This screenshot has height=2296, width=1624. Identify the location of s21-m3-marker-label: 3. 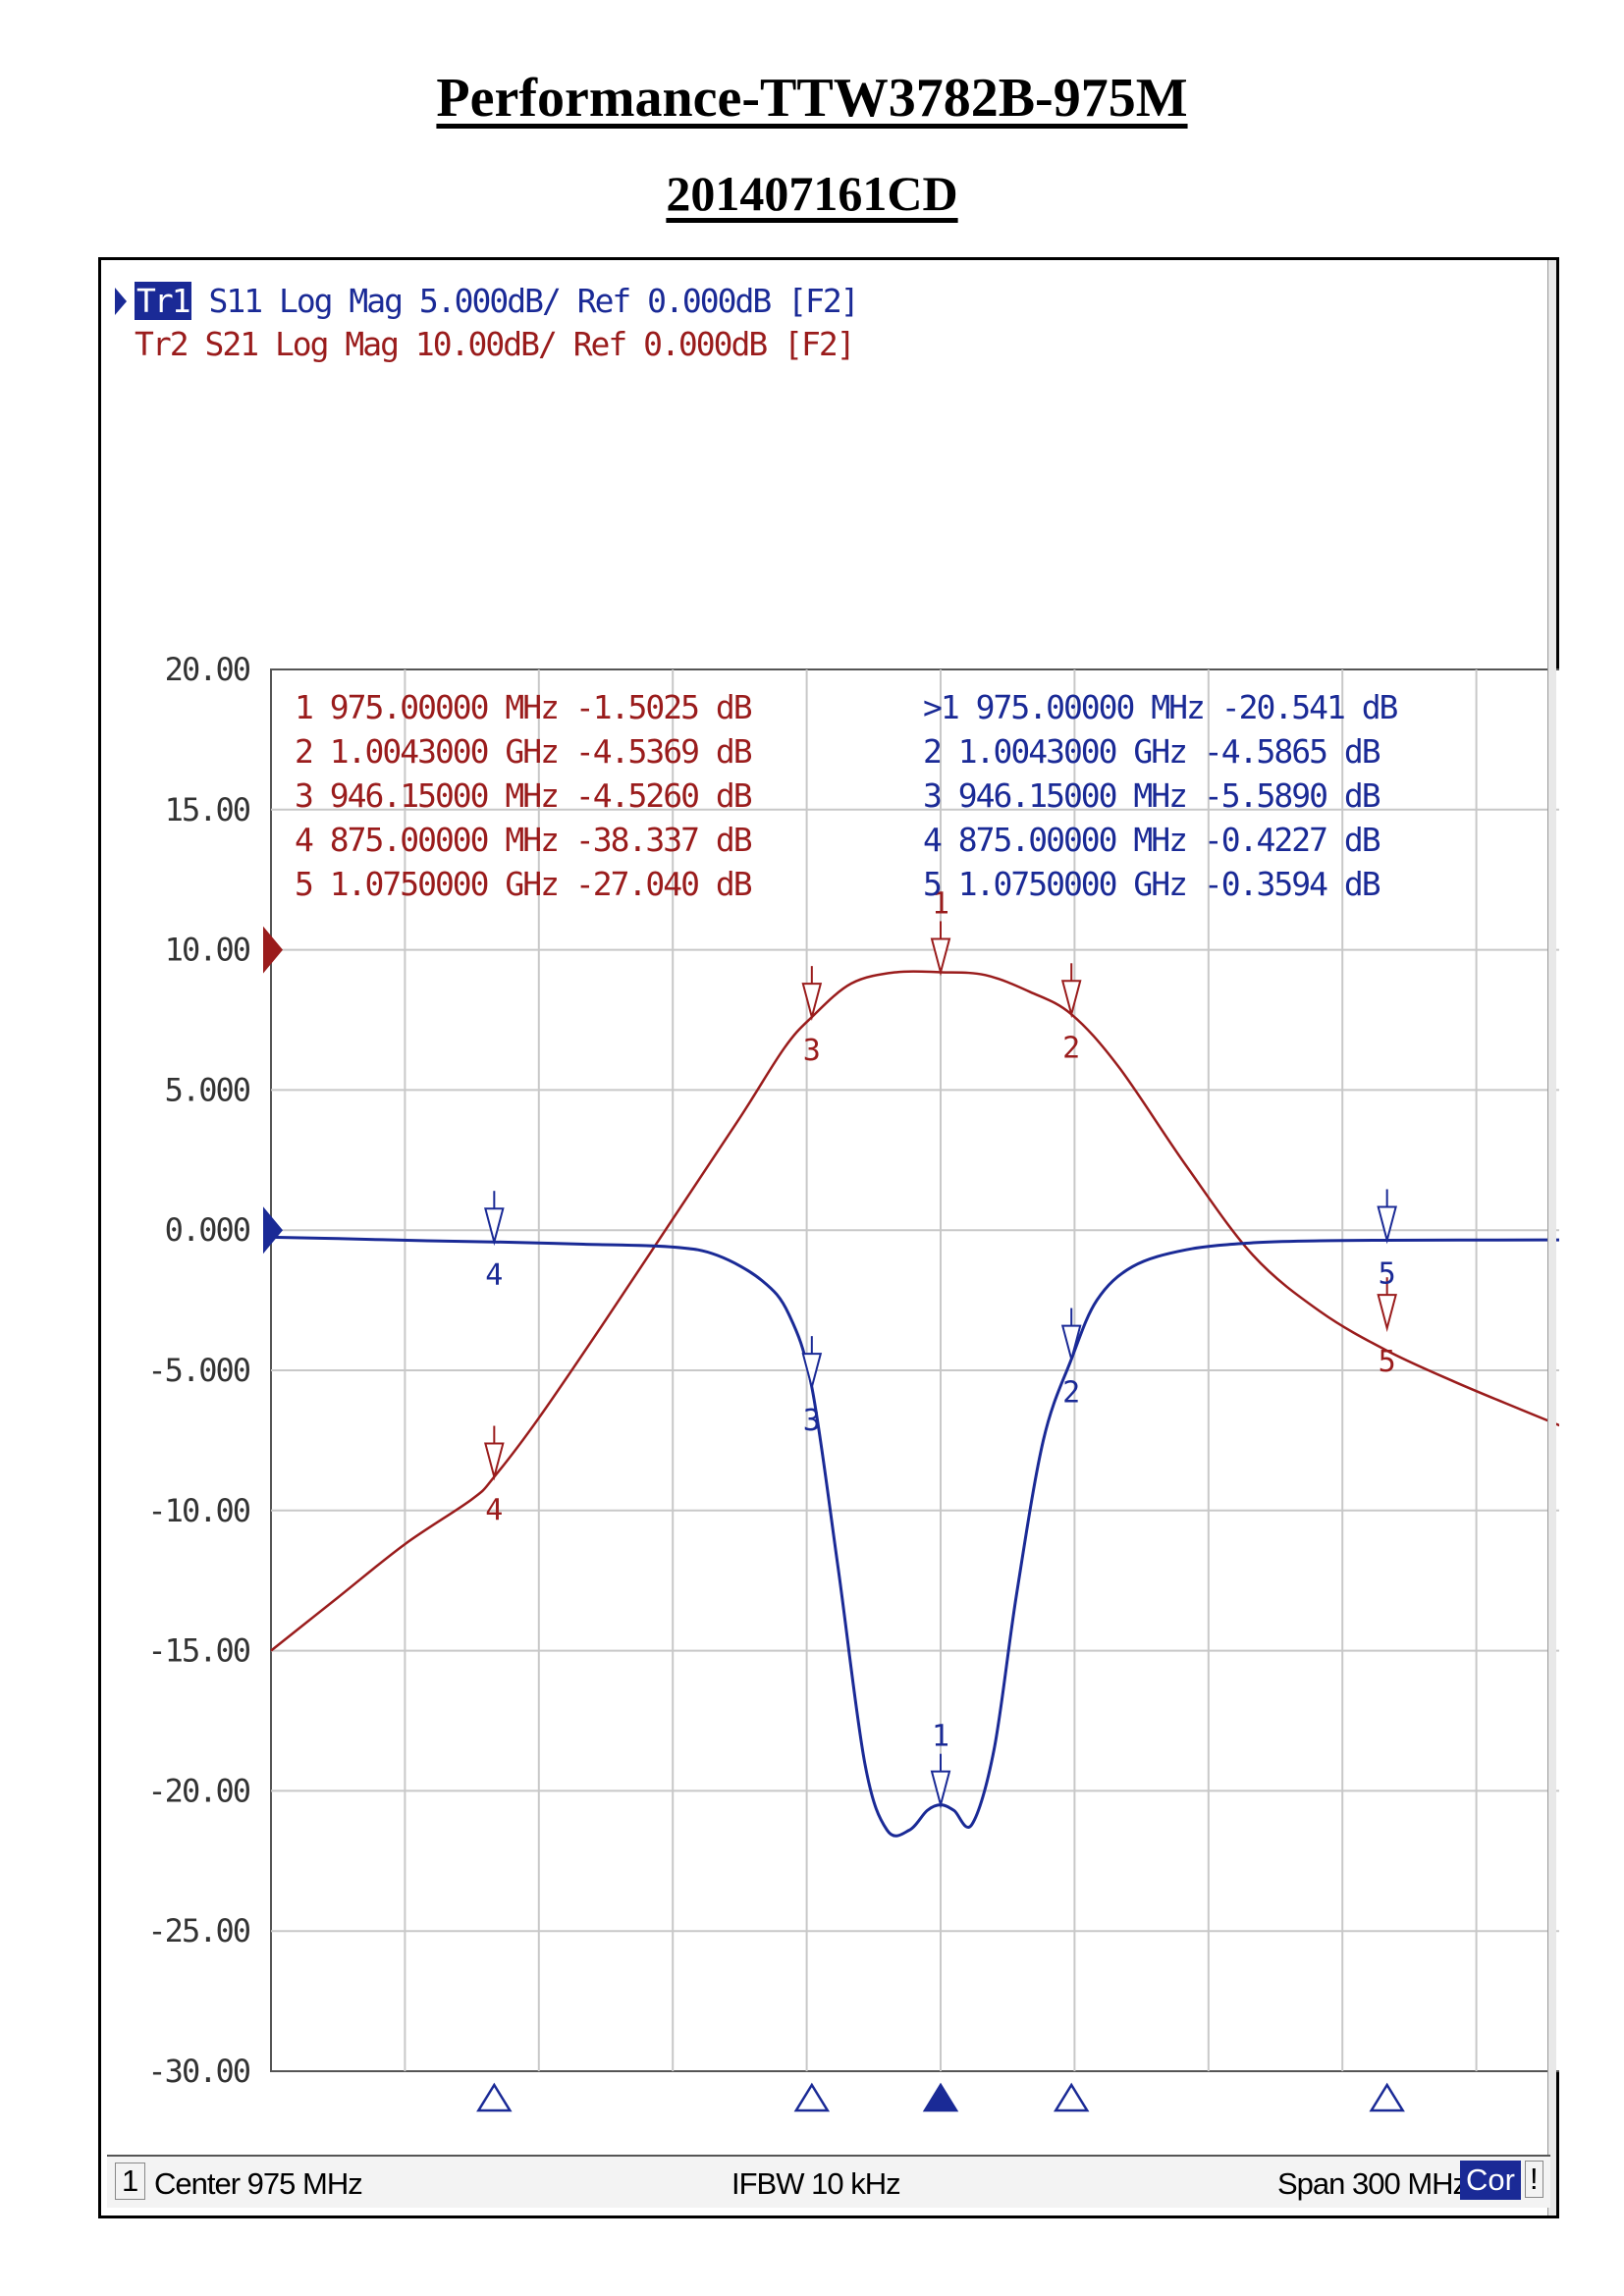
(812, 1051).